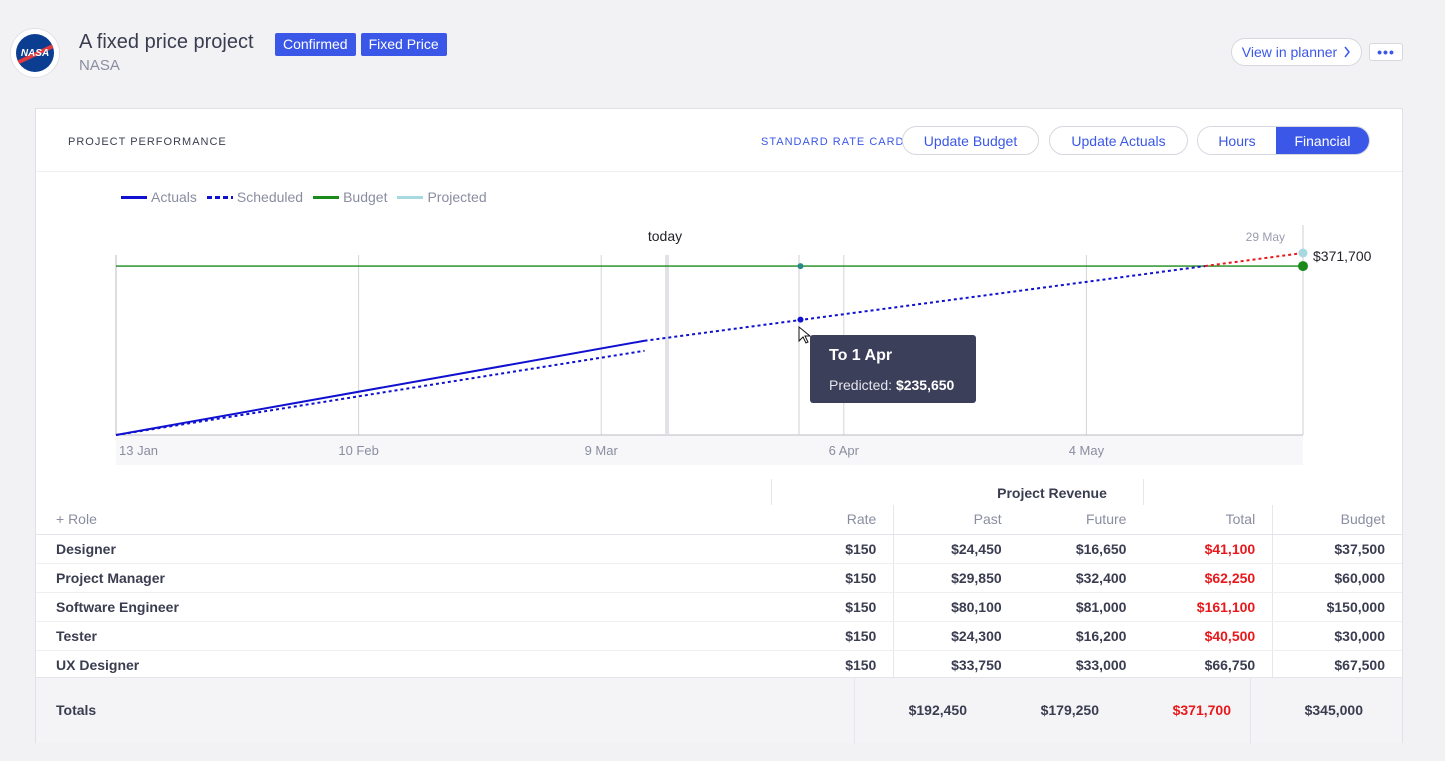  What do you see at coordinates (1081, 520) in the screenshot?
I see `col-future: Future` at bounding box center [1081, 520].